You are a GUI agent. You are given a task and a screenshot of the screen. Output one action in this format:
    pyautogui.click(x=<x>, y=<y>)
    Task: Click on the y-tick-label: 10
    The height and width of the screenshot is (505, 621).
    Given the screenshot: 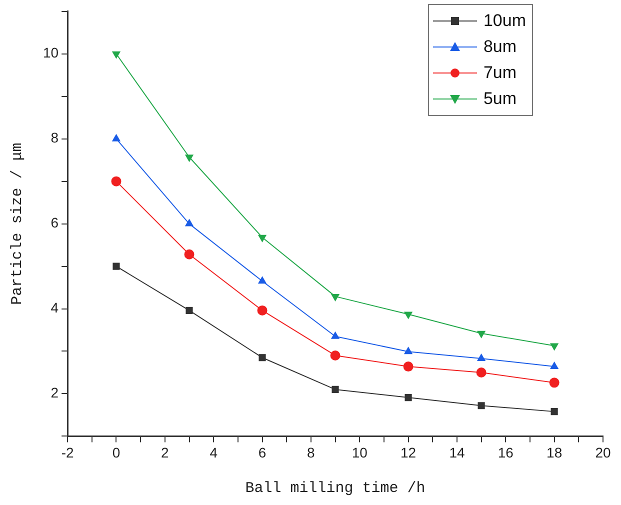 What is the action you would take?
    pyautogui.click(x=50, y=52)
    